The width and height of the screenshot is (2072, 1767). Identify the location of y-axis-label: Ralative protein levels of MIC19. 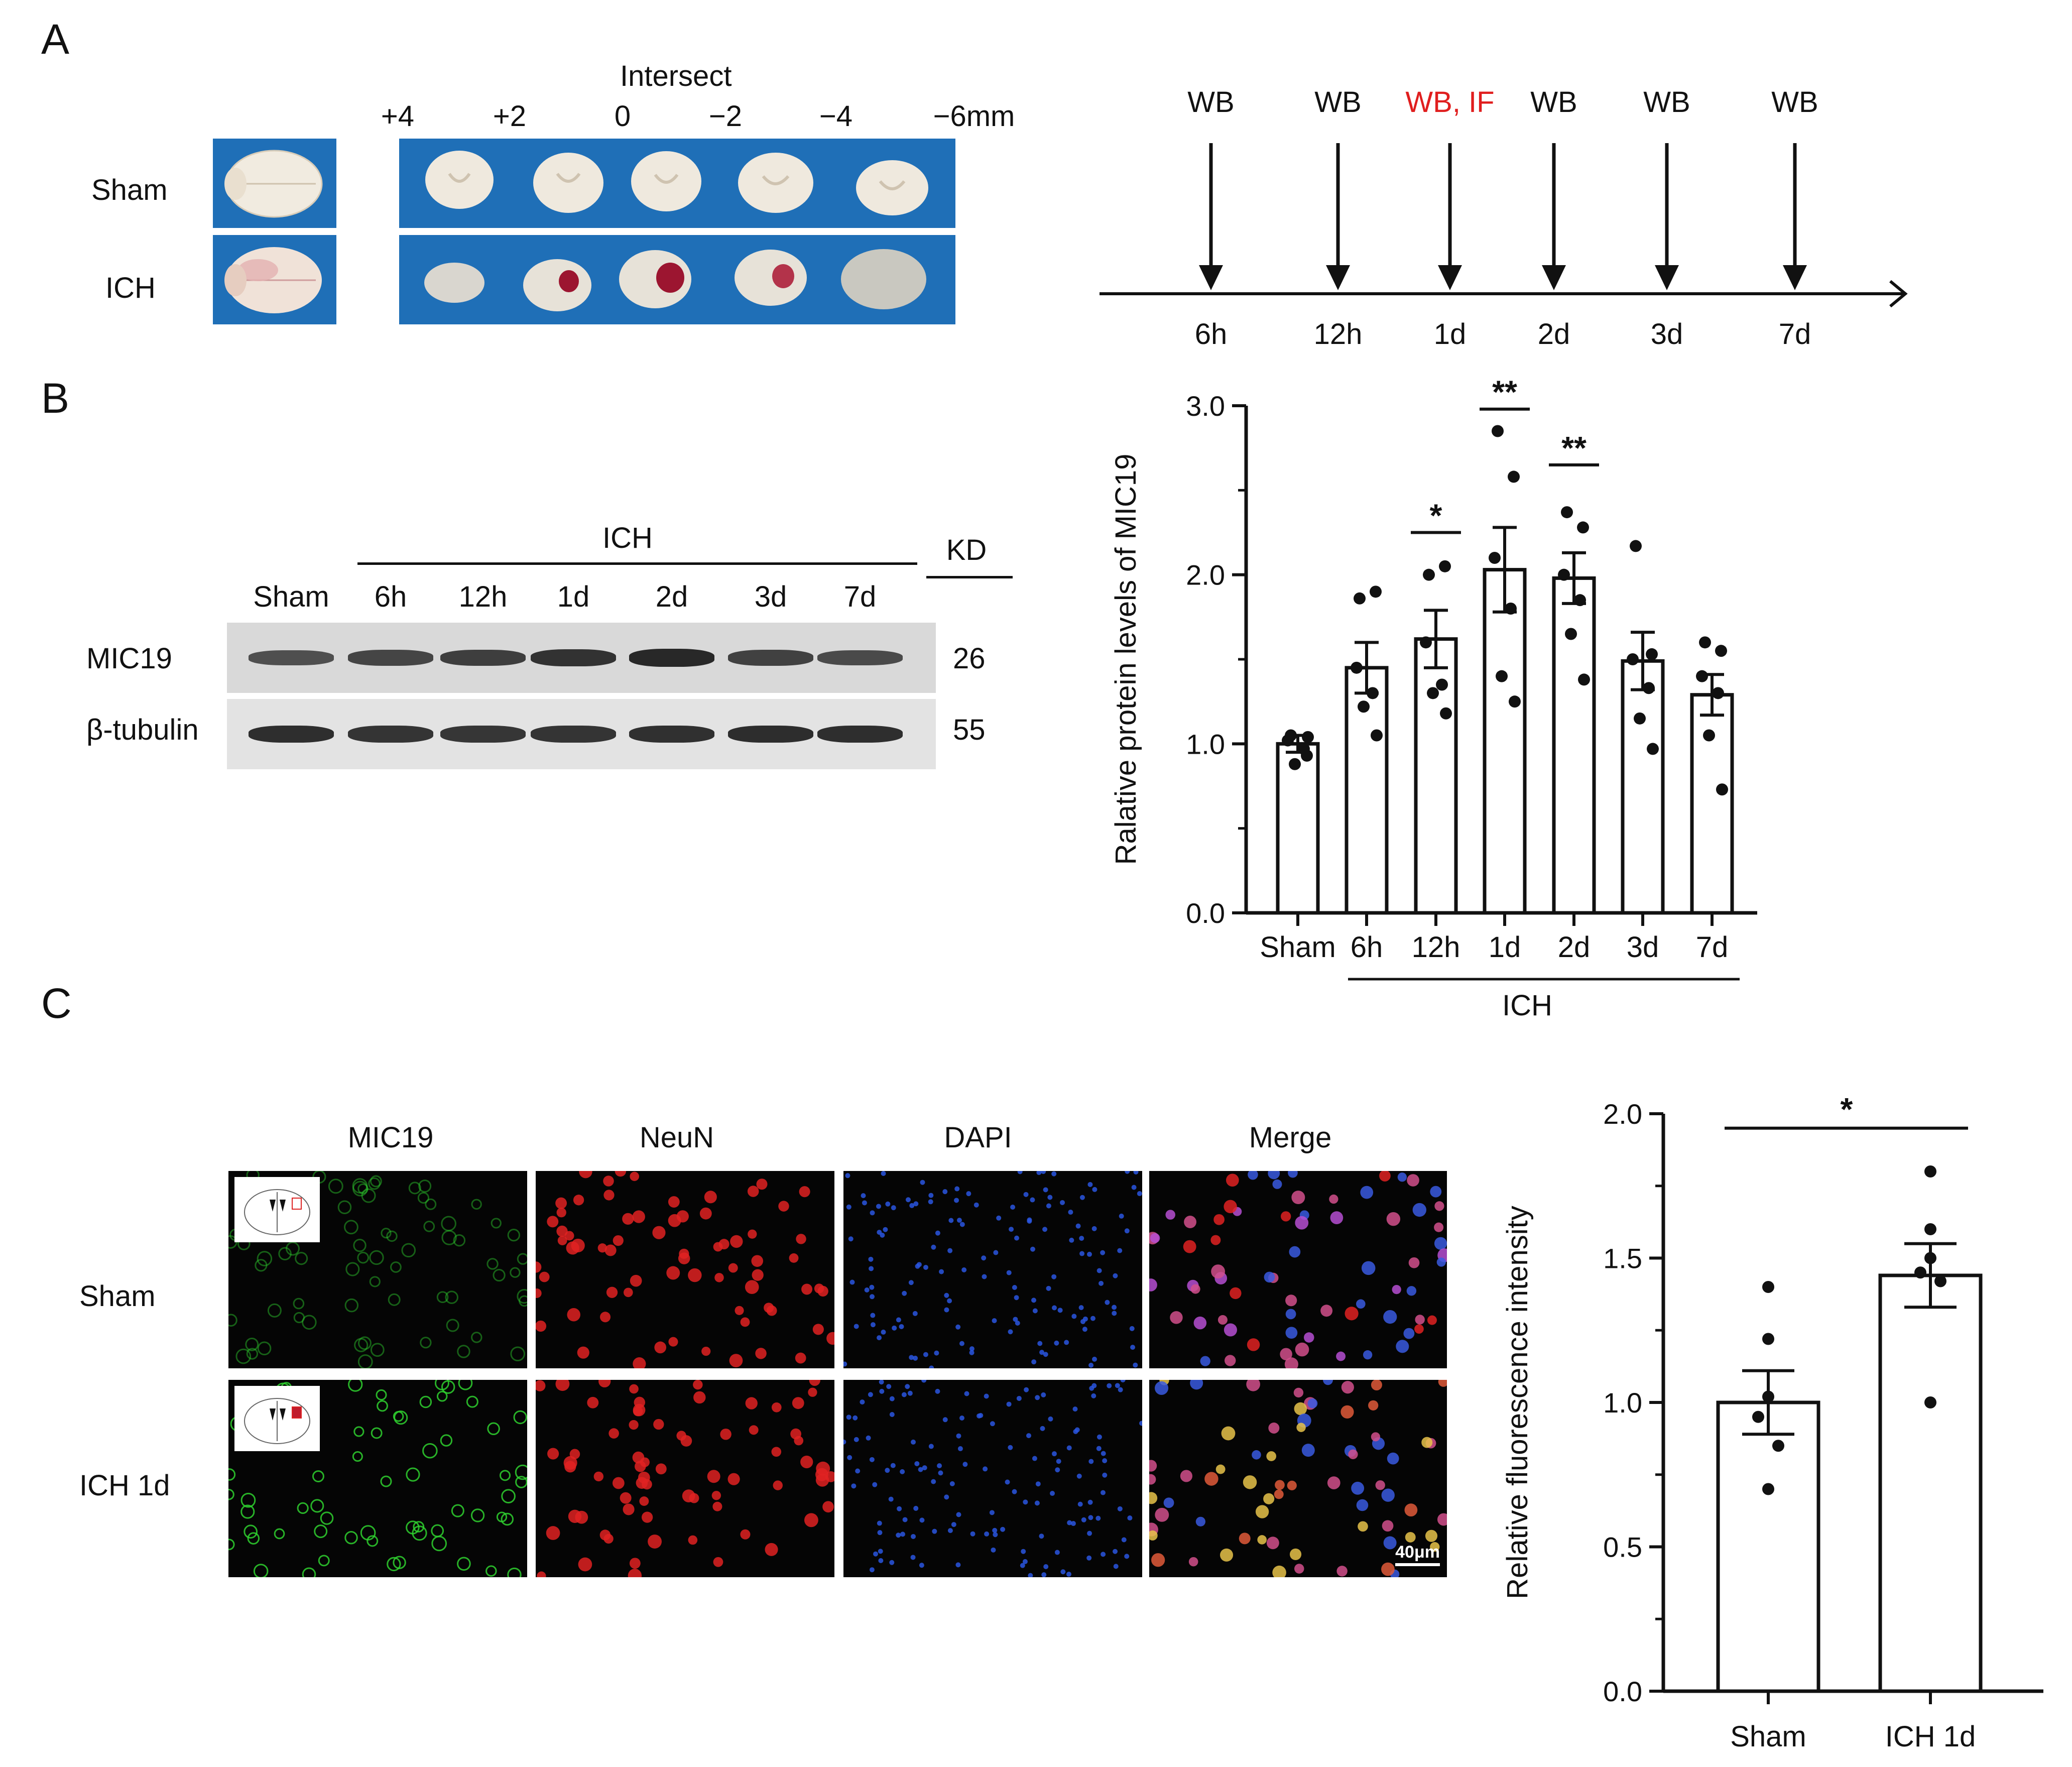
(1126, 659).